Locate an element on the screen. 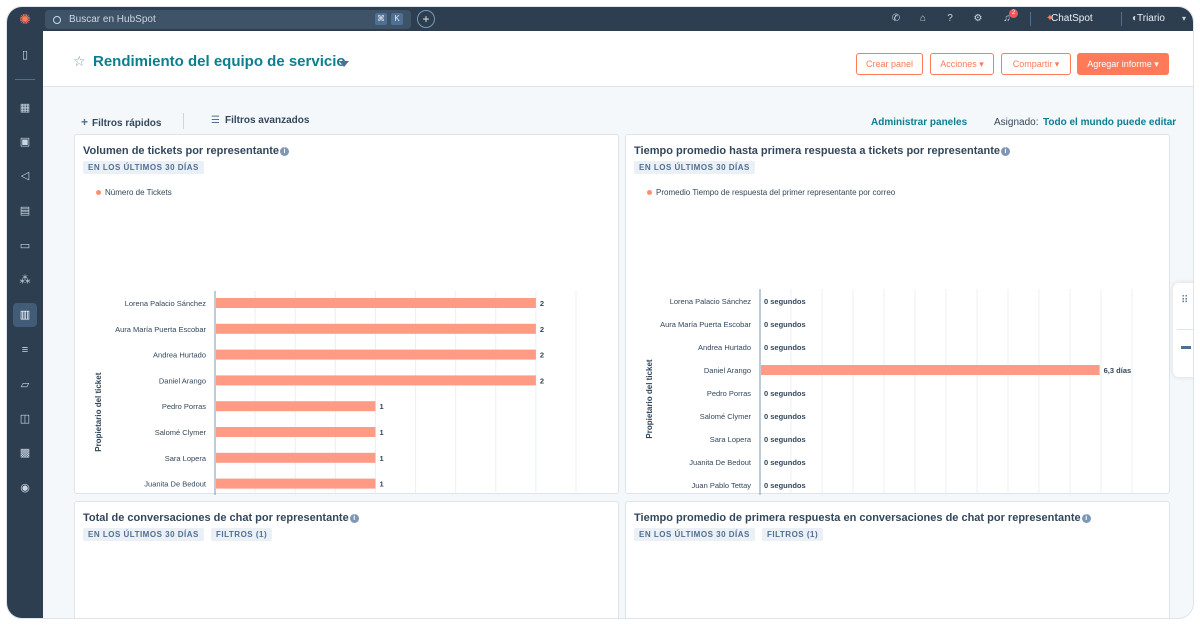  assigned-label: Asignado: is located at coordinates (1016, 122).